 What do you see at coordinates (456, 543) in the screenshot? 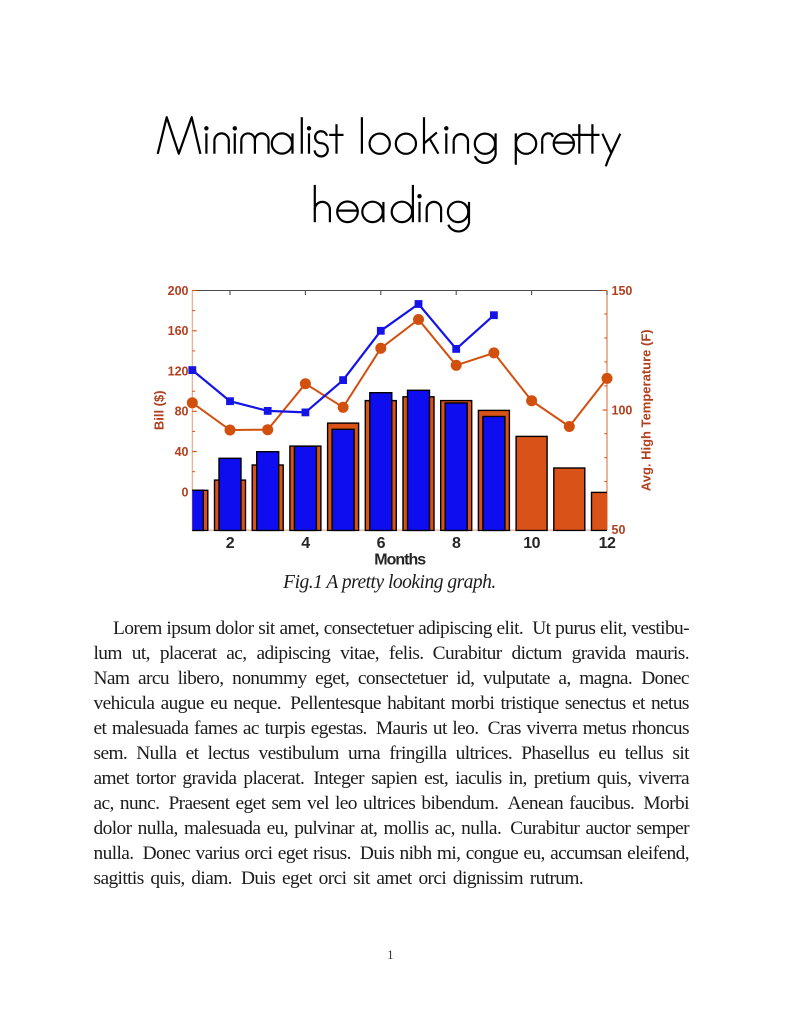
I see `svg-text: 8` at bounding box center [456, 543].